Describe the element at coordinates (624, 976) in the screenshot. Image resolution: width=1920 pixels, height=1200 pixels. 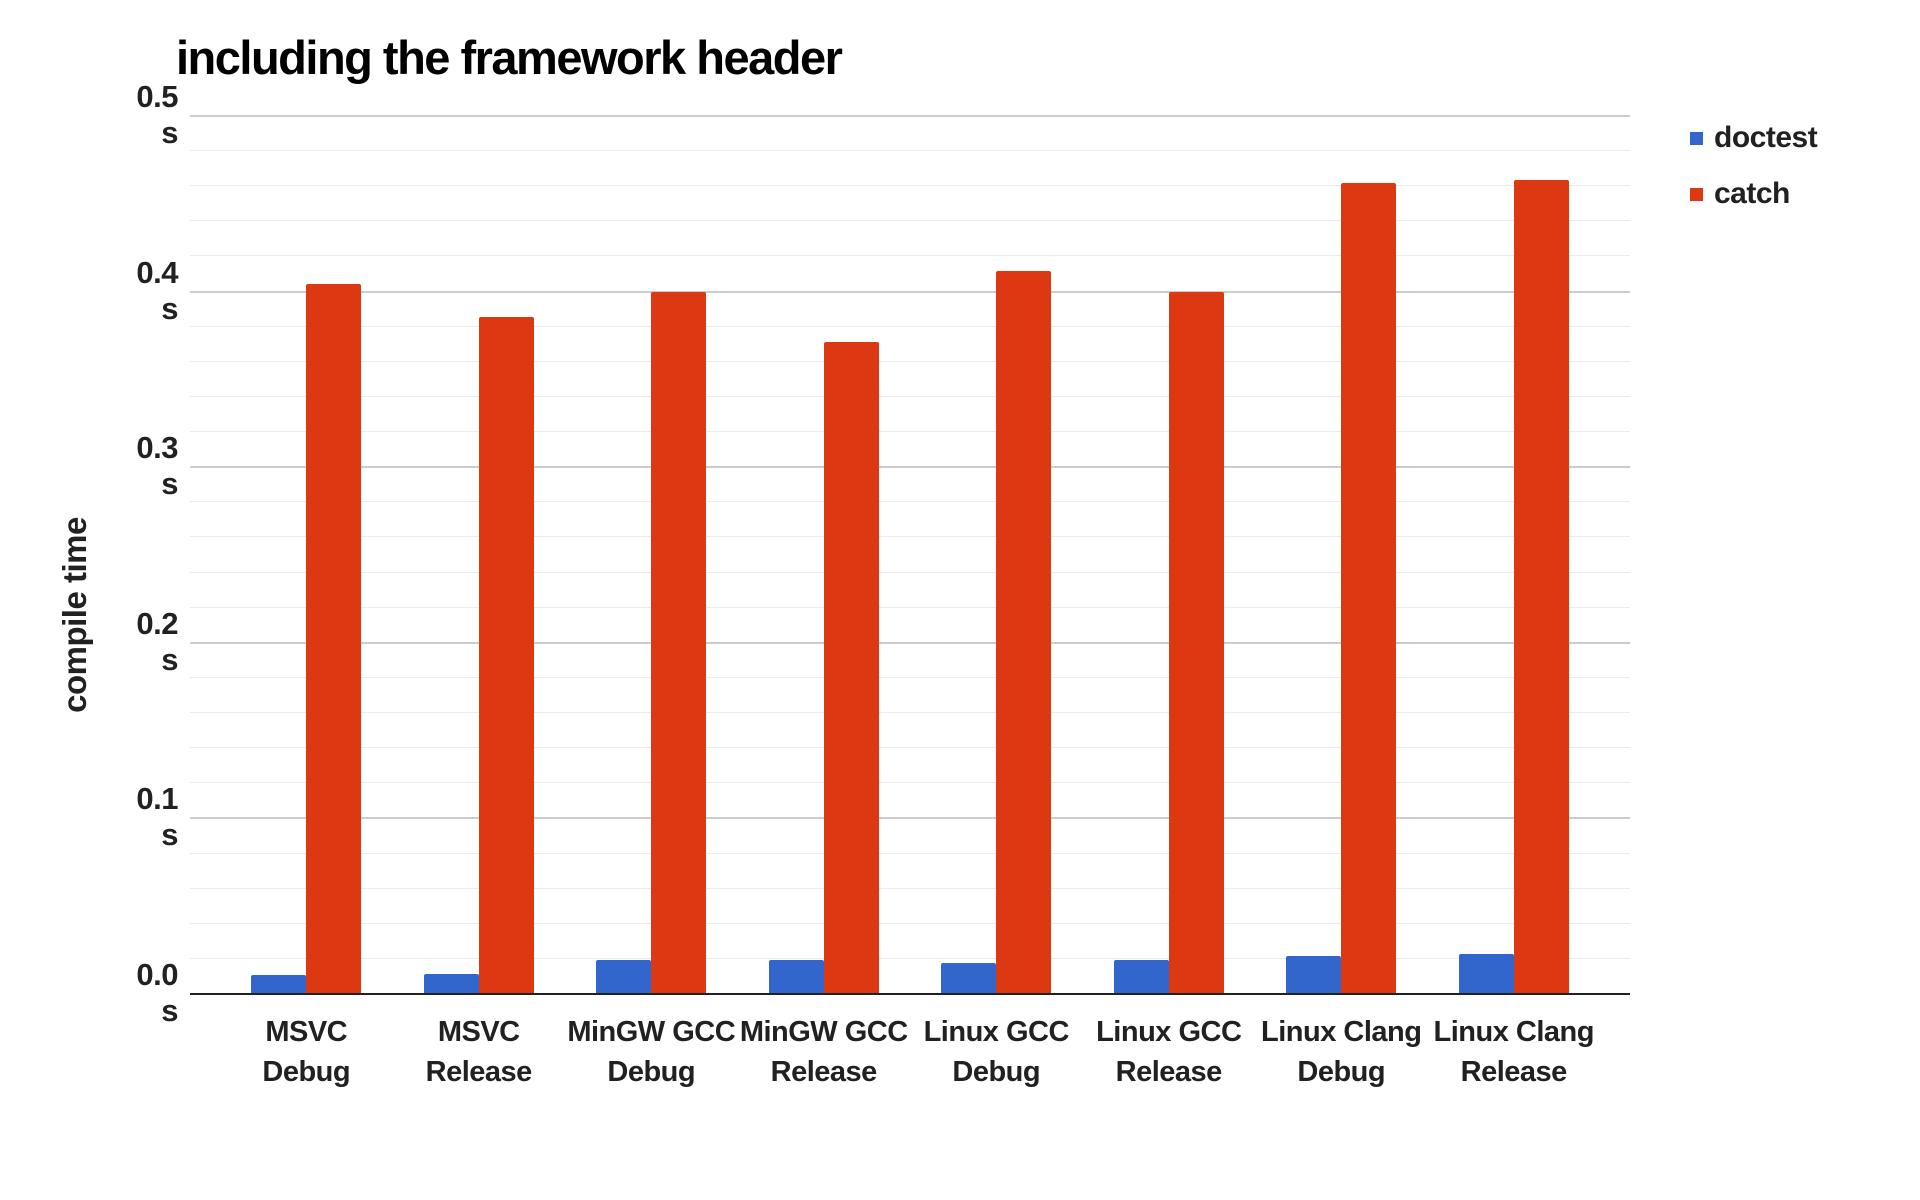
I see `bar-doctest-mingw-gcc-debug` at that location.